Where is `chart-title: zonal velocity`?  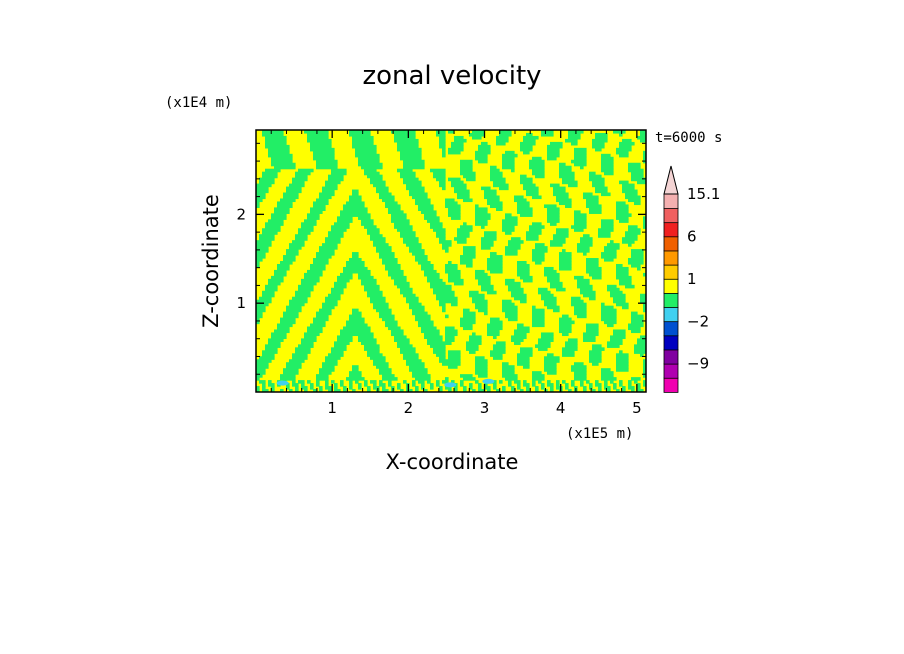 chart-title: zonal velocity is located at coordinates (451, 76).